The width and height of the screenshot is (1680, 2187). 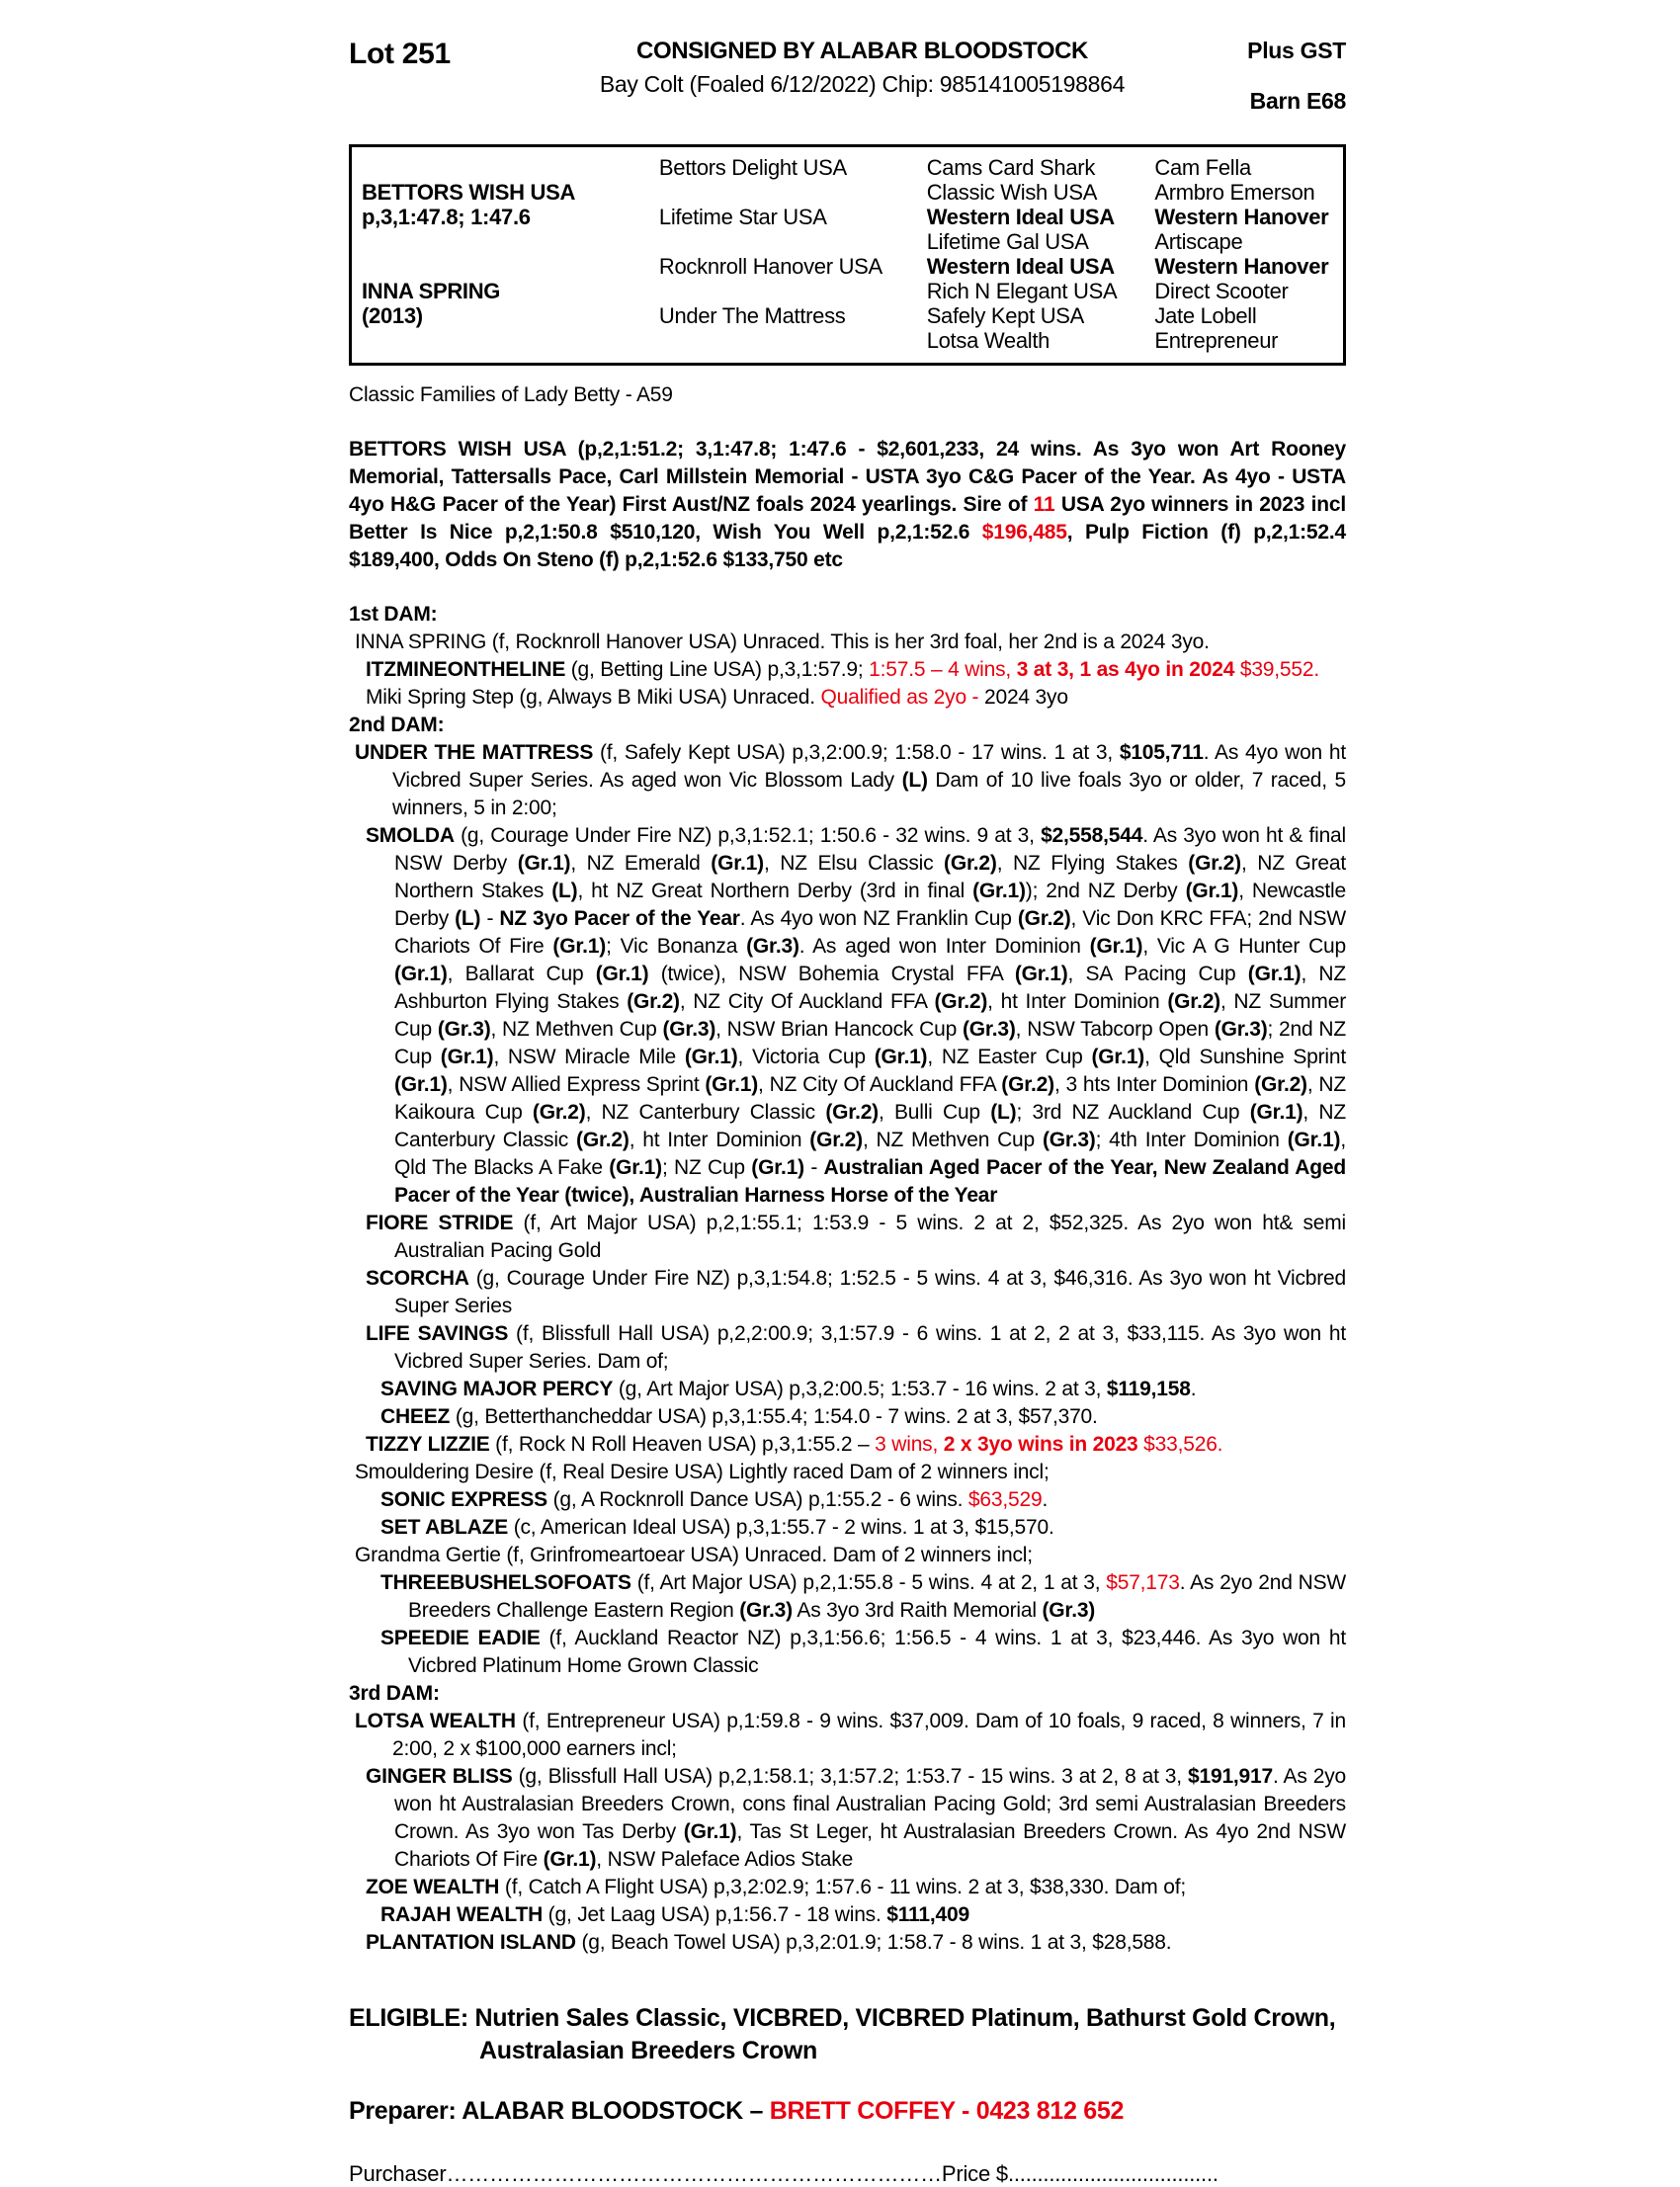 I want to click on pedigree-cell: Bettors Delight USA, so click(x=752, y=167).